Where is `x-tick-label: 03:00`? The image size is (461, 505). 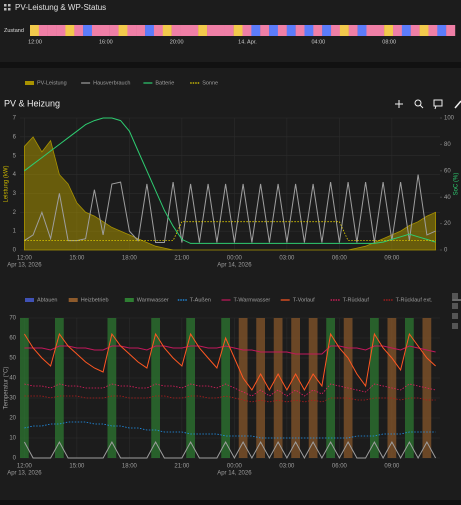
x-tick-label: 03:00 is located at coordinates (287, 259).